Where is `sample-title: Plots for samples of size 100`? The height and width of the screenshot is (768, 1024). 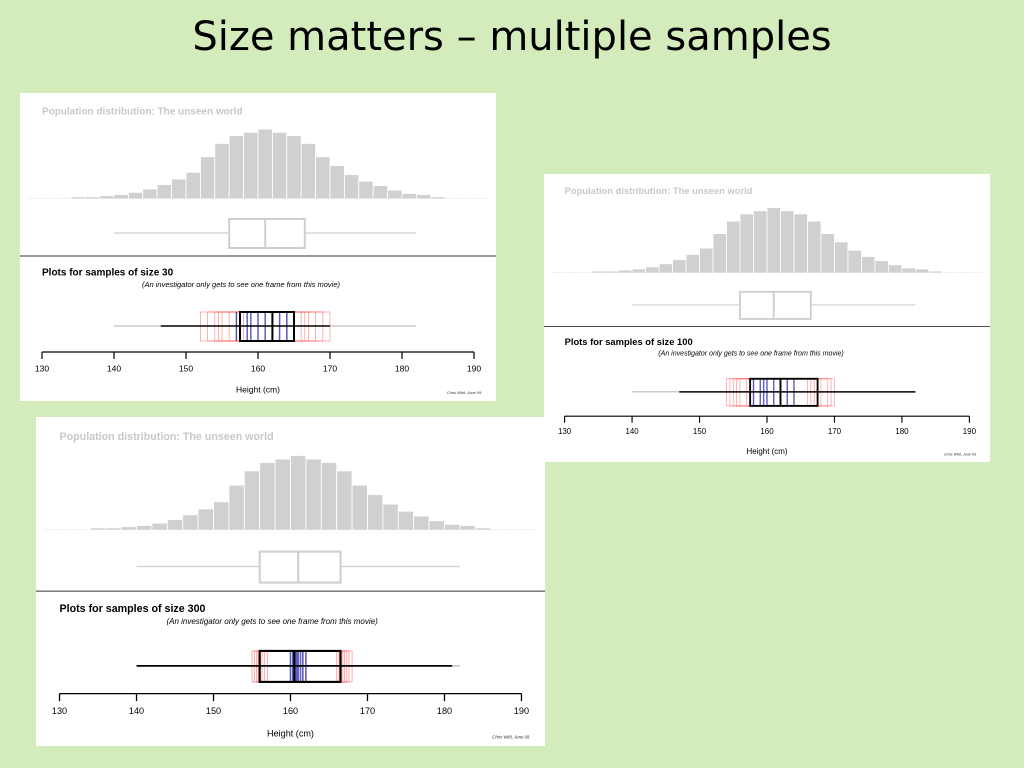
sample-title: Plots for samples of size 100 is located at coordinates (629, 342).